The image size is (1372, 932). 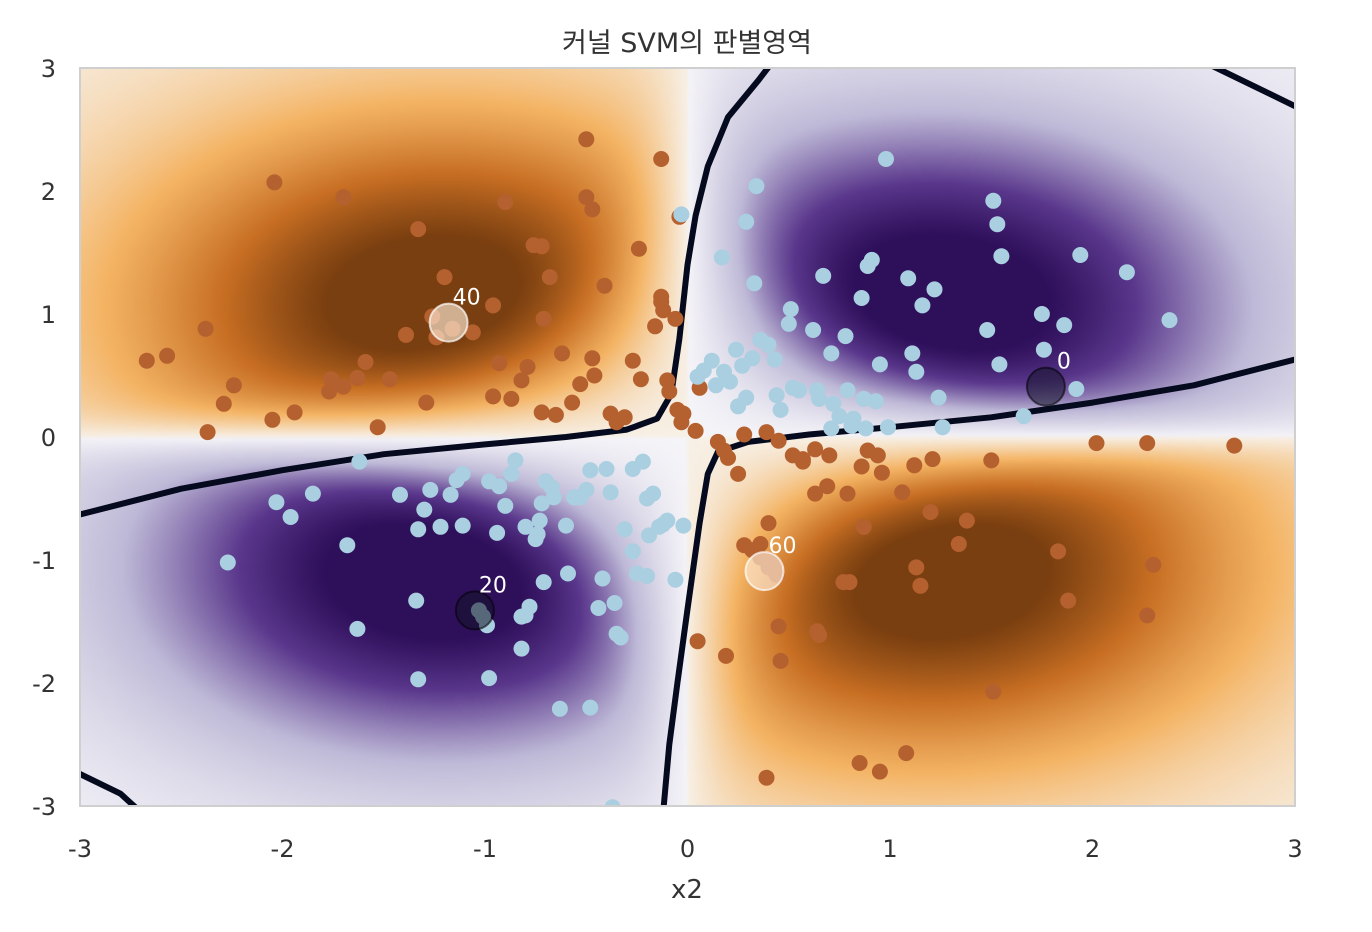 I want to click on y-tick-label: 1, so click(x=48, y=315).